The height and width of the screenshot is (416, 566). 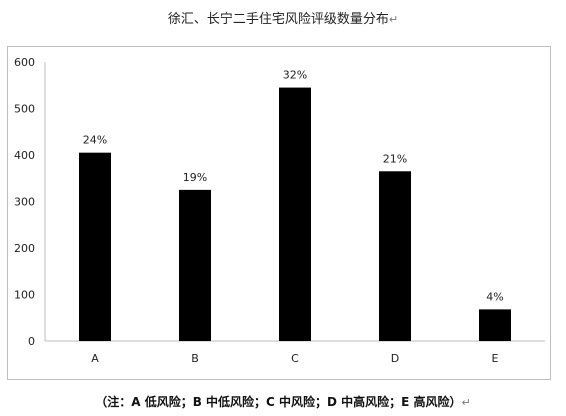 What do you see at coordinates (395, 358) in the screenshot?
I see `x-tick-label: D` at bounding box center [395, 358].